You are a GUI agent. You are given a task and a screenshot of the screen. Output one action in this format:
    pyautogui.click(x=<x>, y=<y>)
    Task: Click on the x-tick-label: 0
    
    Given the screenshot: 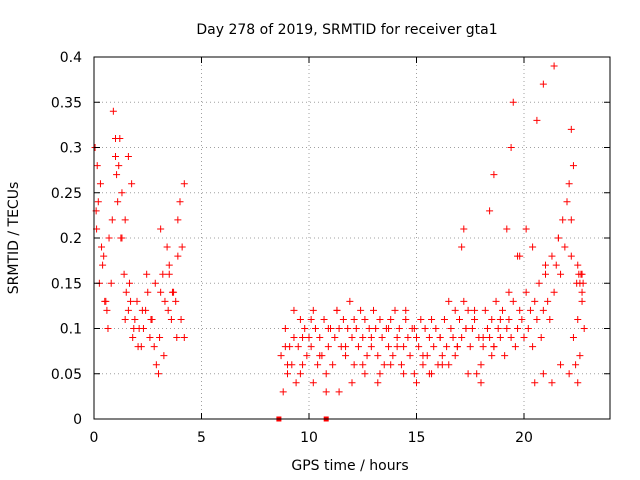 What is the action you would take?
    pyautogui.click(x=94, y=438)
    